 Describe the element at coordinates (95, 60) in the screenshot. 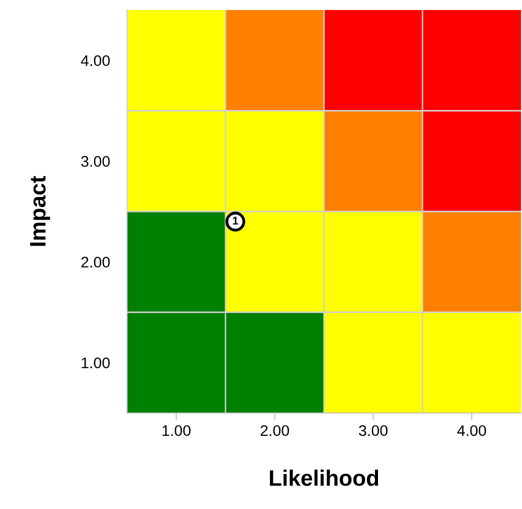

I see `y-tick-label: 4.00` at that location.